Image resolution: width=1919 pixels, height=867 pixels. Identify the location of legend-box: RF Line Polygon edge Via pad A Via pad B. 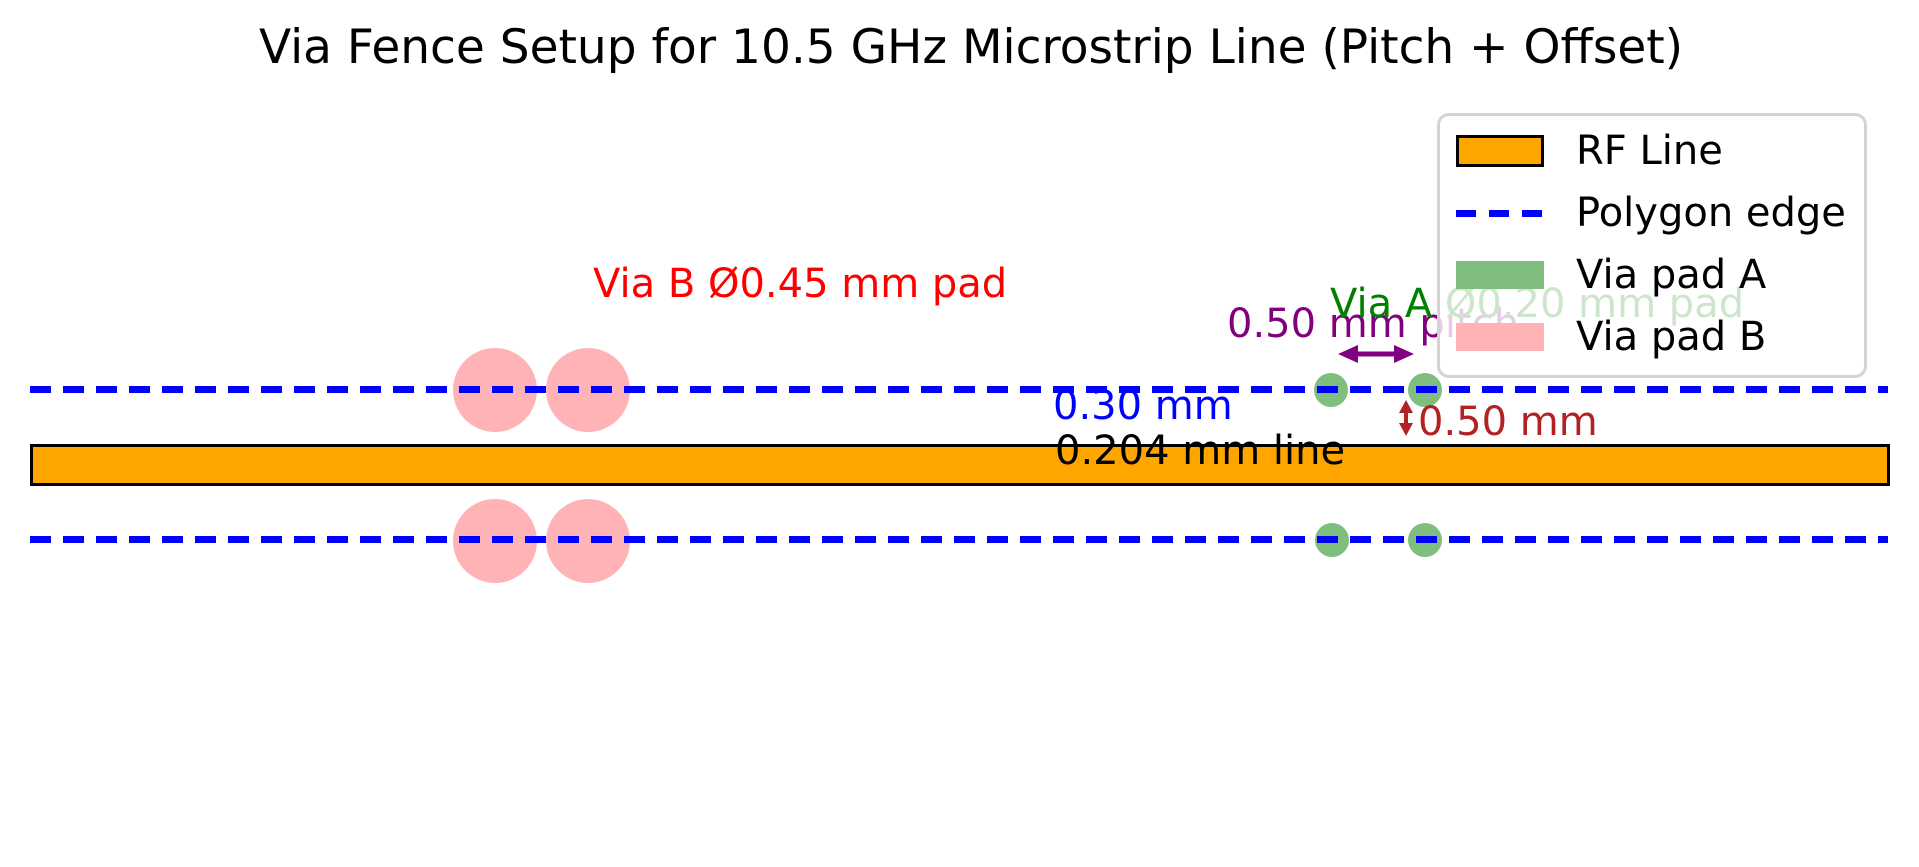
(1652, 245).